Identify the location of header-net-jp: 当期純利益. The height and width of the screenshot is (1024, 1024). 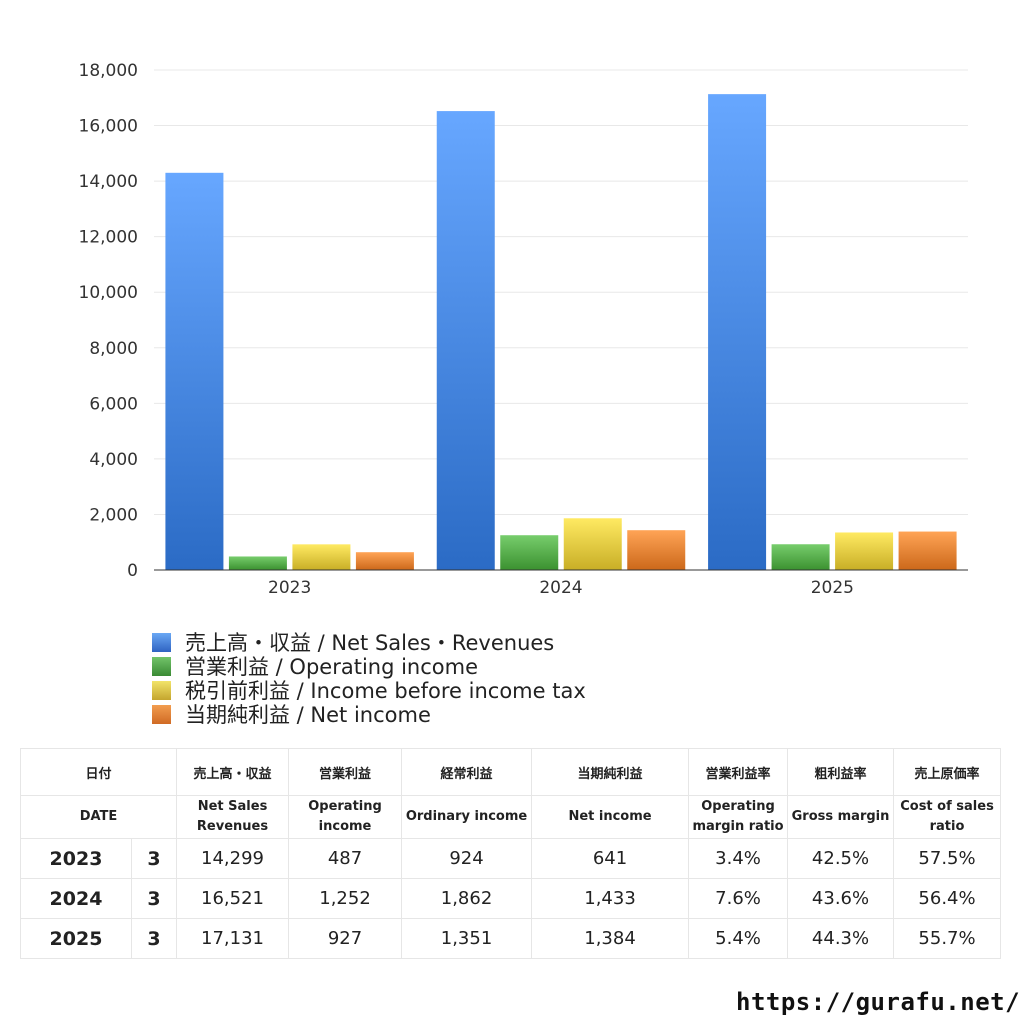
(610, 772).